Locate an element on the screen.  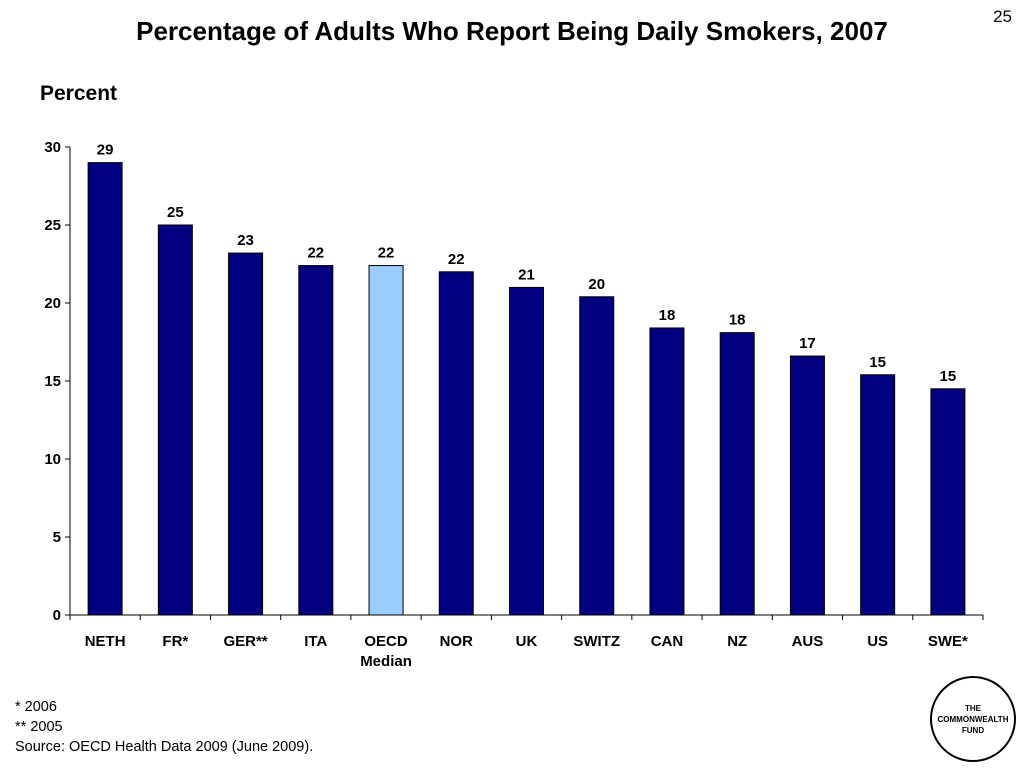
commonwealth-fund-logo: THE COMMONWEALTH FUND is located at coordinates (973, 719).